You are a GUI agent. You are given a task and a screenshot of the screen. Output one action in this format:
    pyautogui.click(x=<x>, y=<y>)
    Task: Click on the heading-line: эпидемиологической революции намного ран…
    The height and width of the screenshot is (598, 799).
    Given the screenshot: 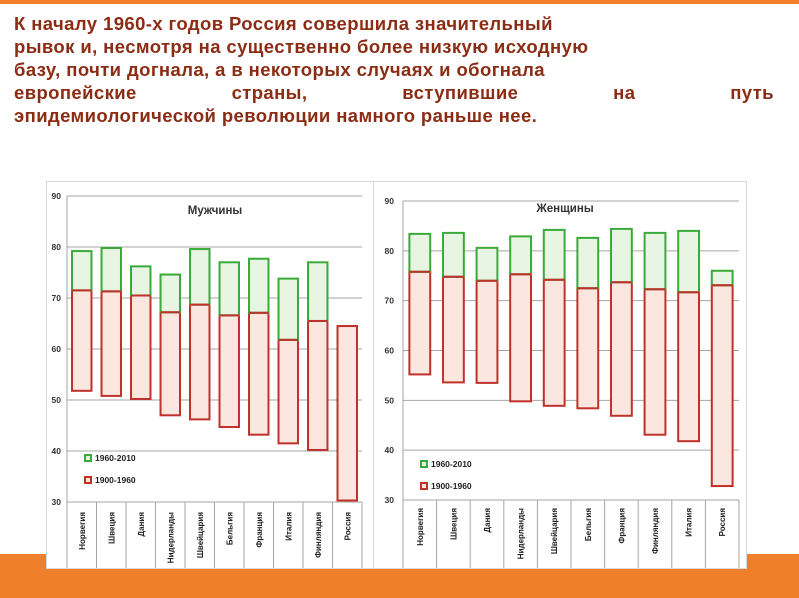 What is the action you would take?
    pyautogui.click(x=276, y=115)
    